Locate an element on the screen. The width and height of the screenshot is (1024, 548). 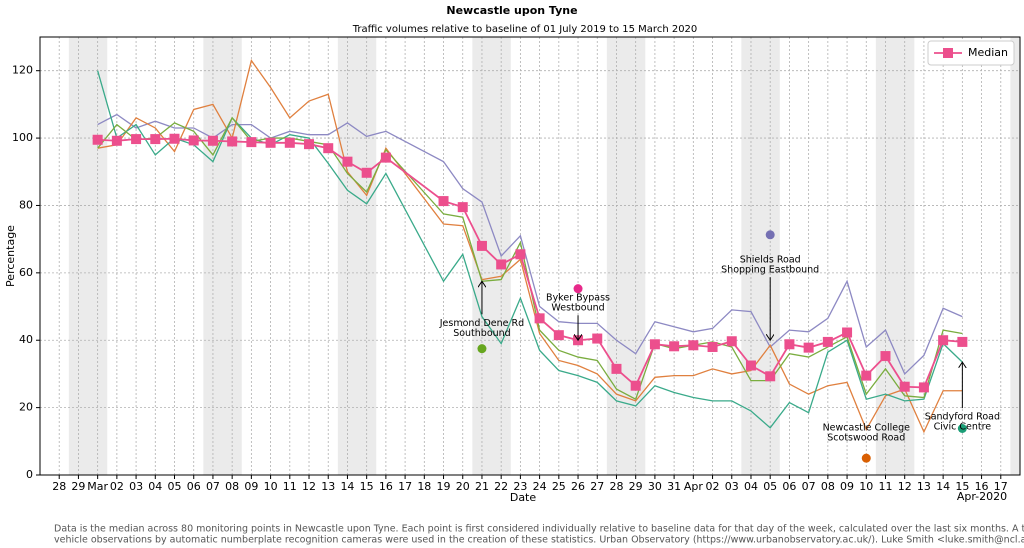
legend-label: Median is located at coordinates (988, 52).